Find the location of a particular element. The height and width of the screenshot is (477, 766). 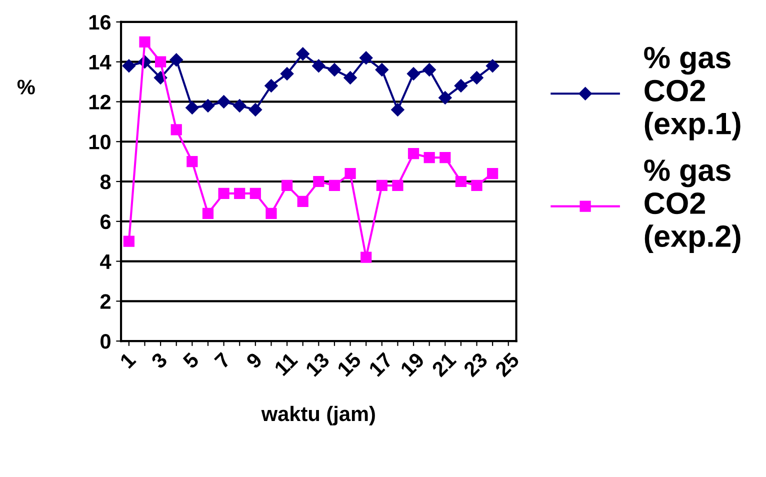

x-tick-label: 11 is located at coordinates (286, 364).